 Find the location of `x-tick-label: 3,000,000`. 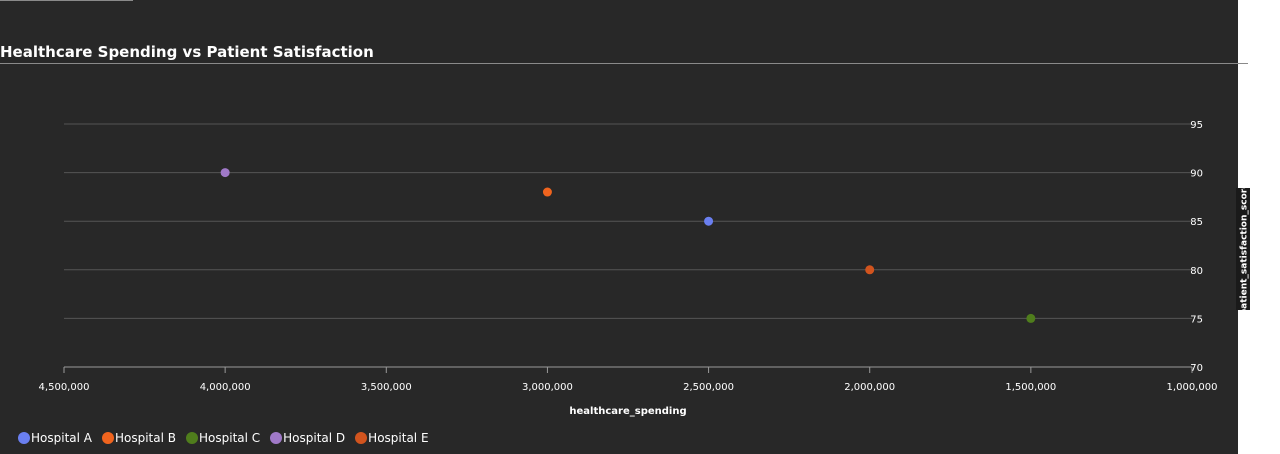

x-tick-label: 3,000,000 is located at coordinates (547, 387).